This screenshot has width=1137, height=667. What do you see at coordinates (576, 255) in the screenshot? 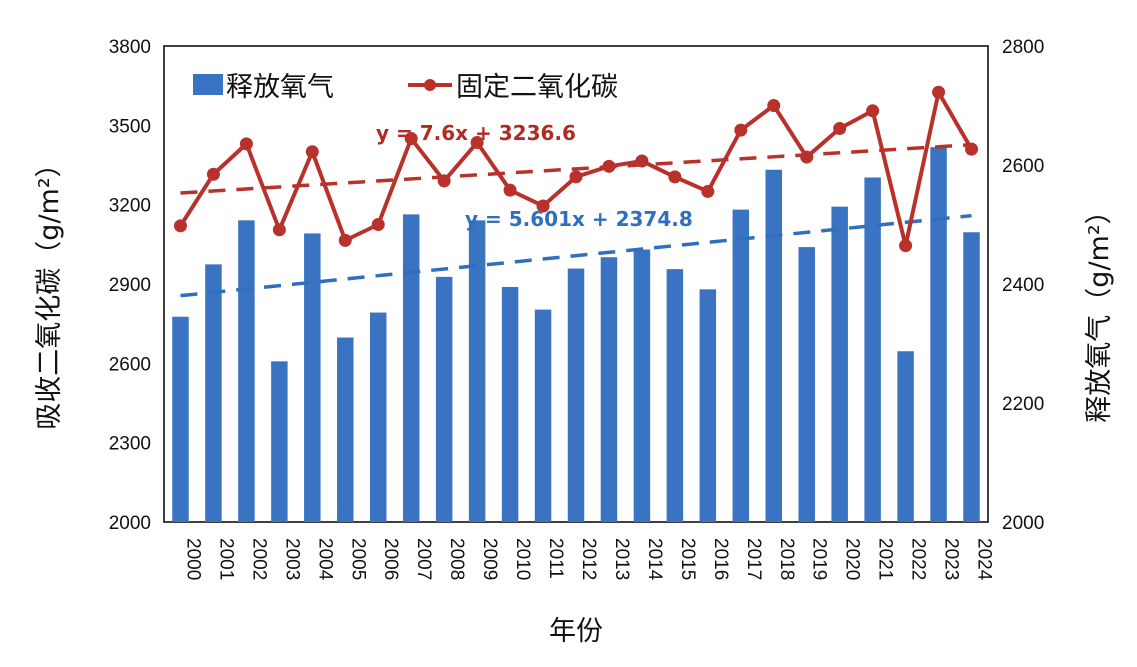
I see `trendline-oxygen` at bounding box center [576, 255].